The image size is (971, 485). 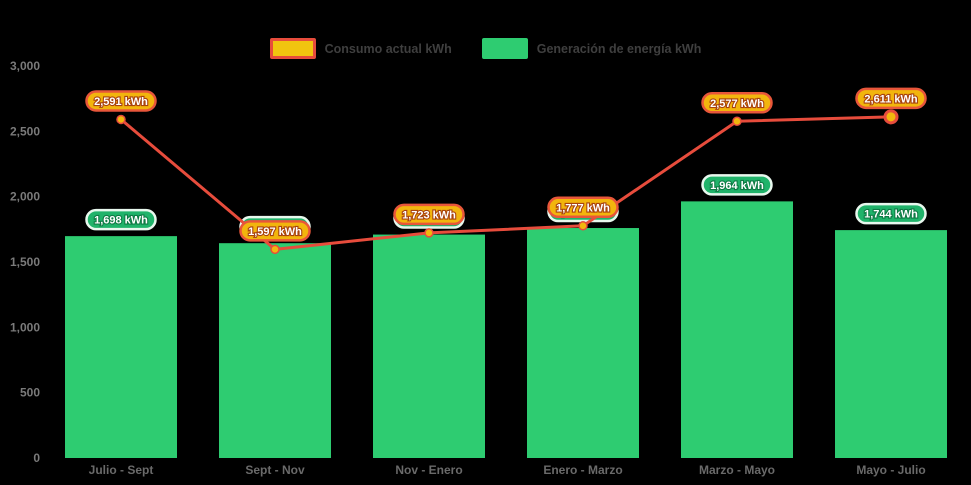 I want to click on legend-label-consumo: Consumo actual kWh, so click(x=388, y=48).